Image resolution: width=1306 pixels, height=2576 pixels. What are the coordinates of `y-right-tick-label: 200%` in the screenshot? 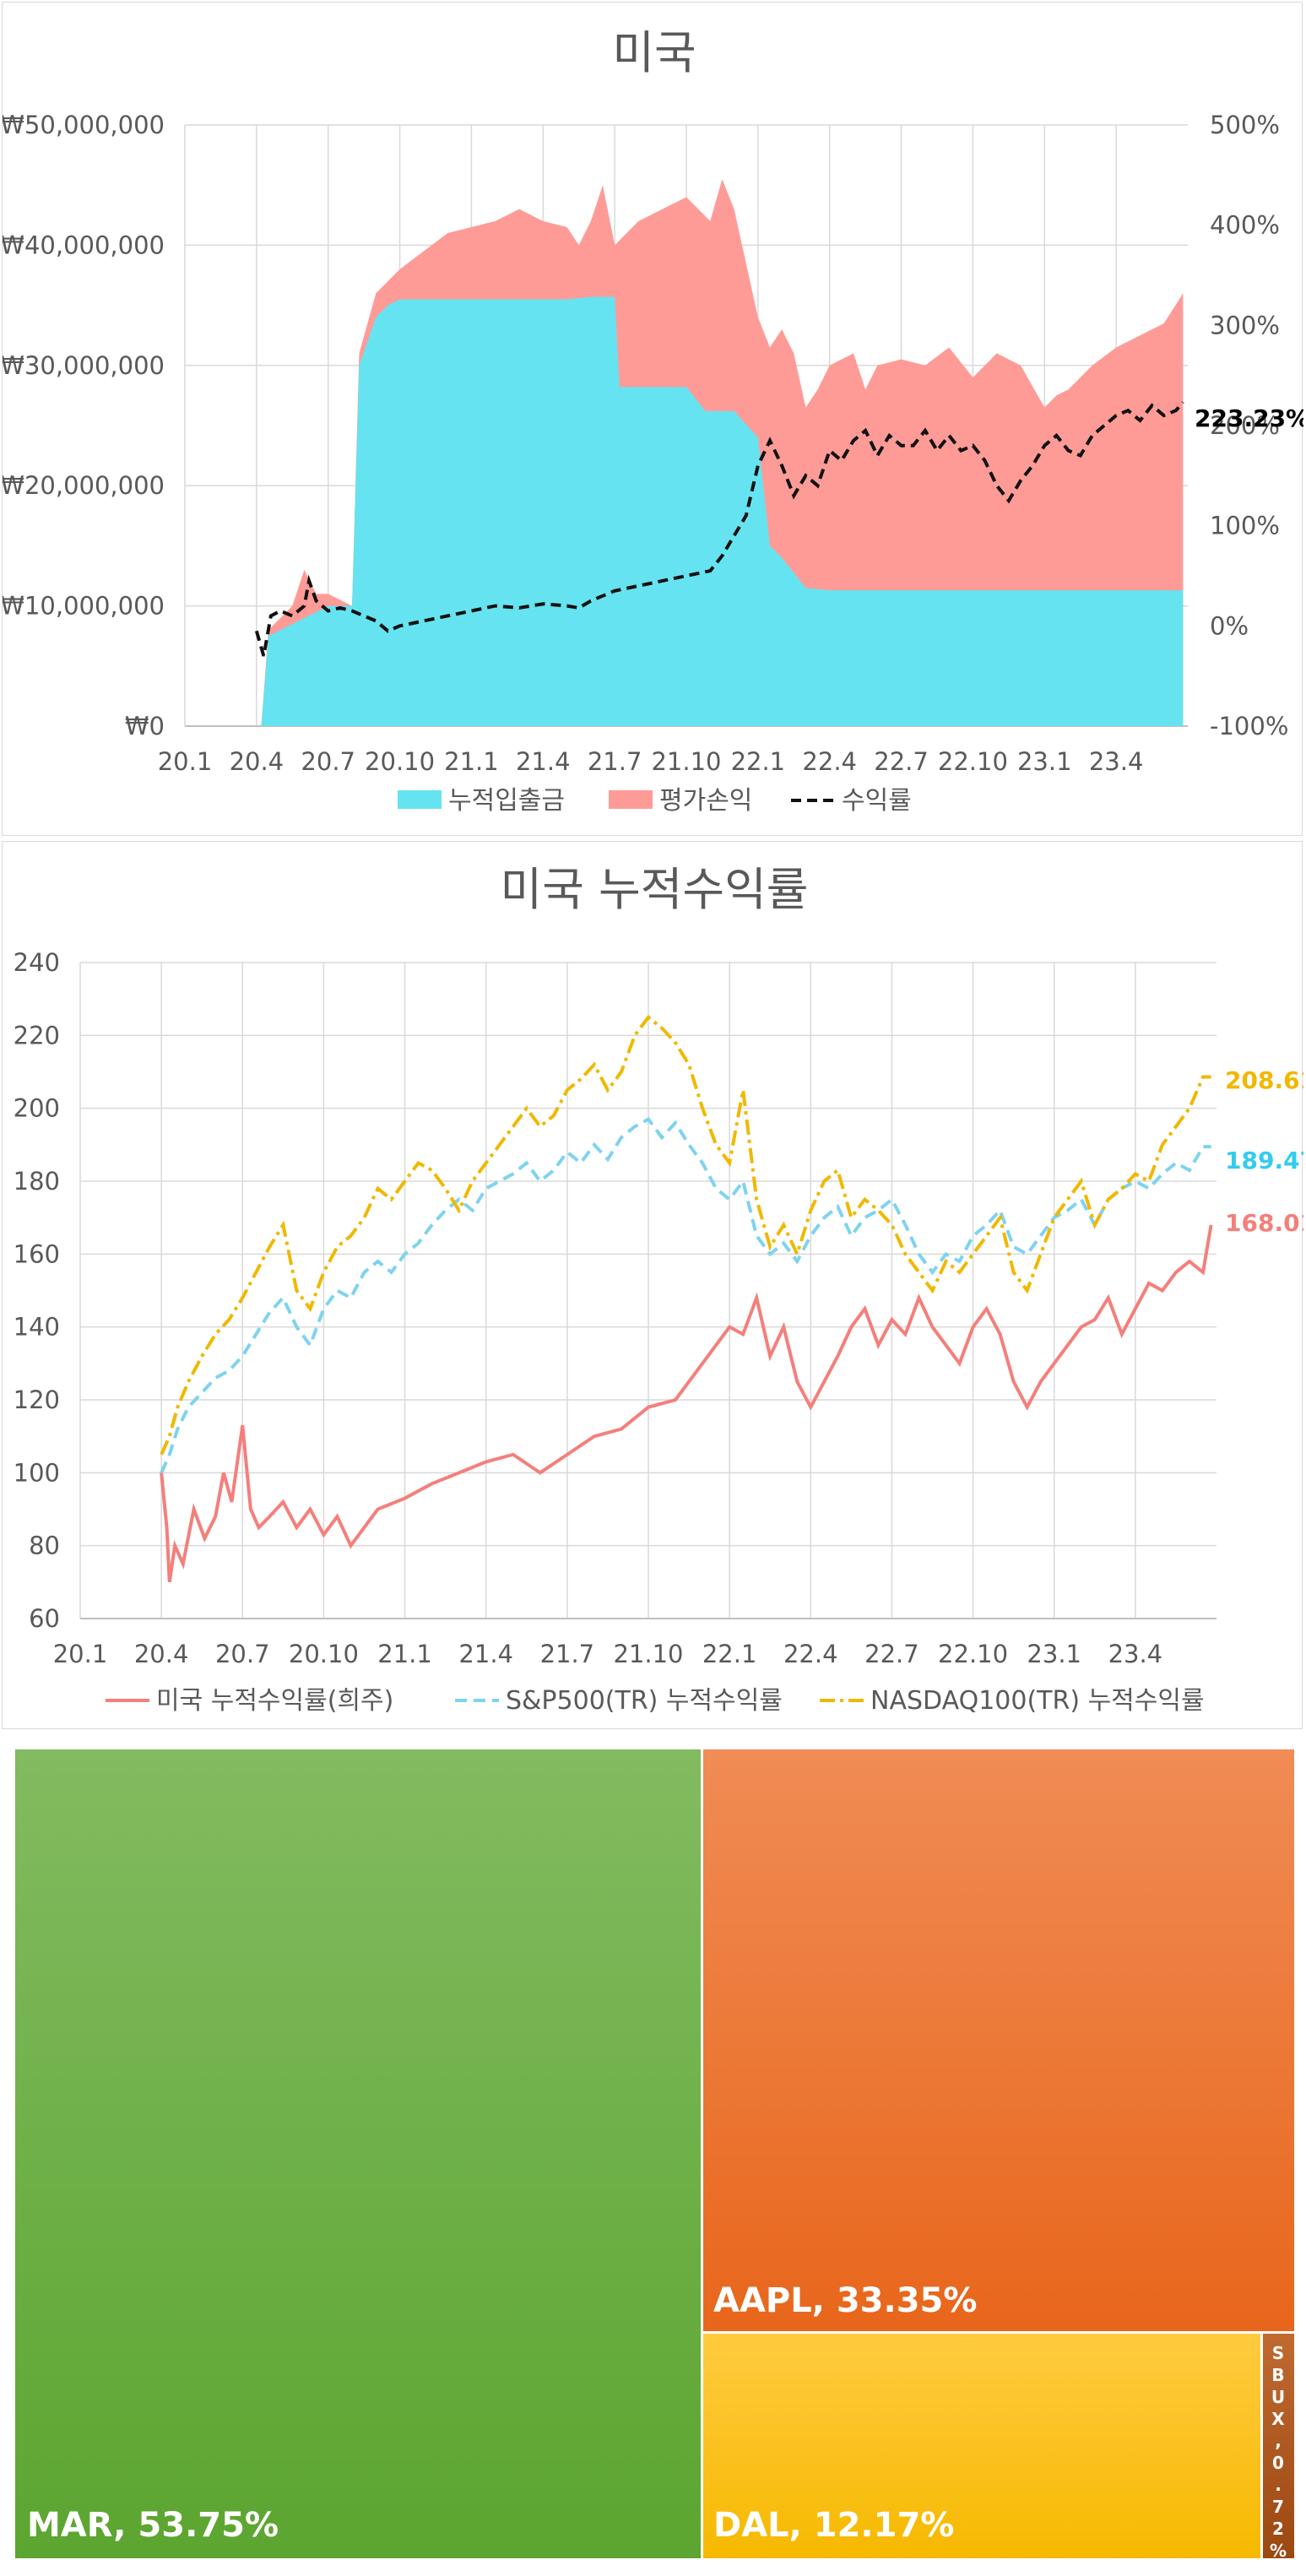 It's located at (1245, 426).